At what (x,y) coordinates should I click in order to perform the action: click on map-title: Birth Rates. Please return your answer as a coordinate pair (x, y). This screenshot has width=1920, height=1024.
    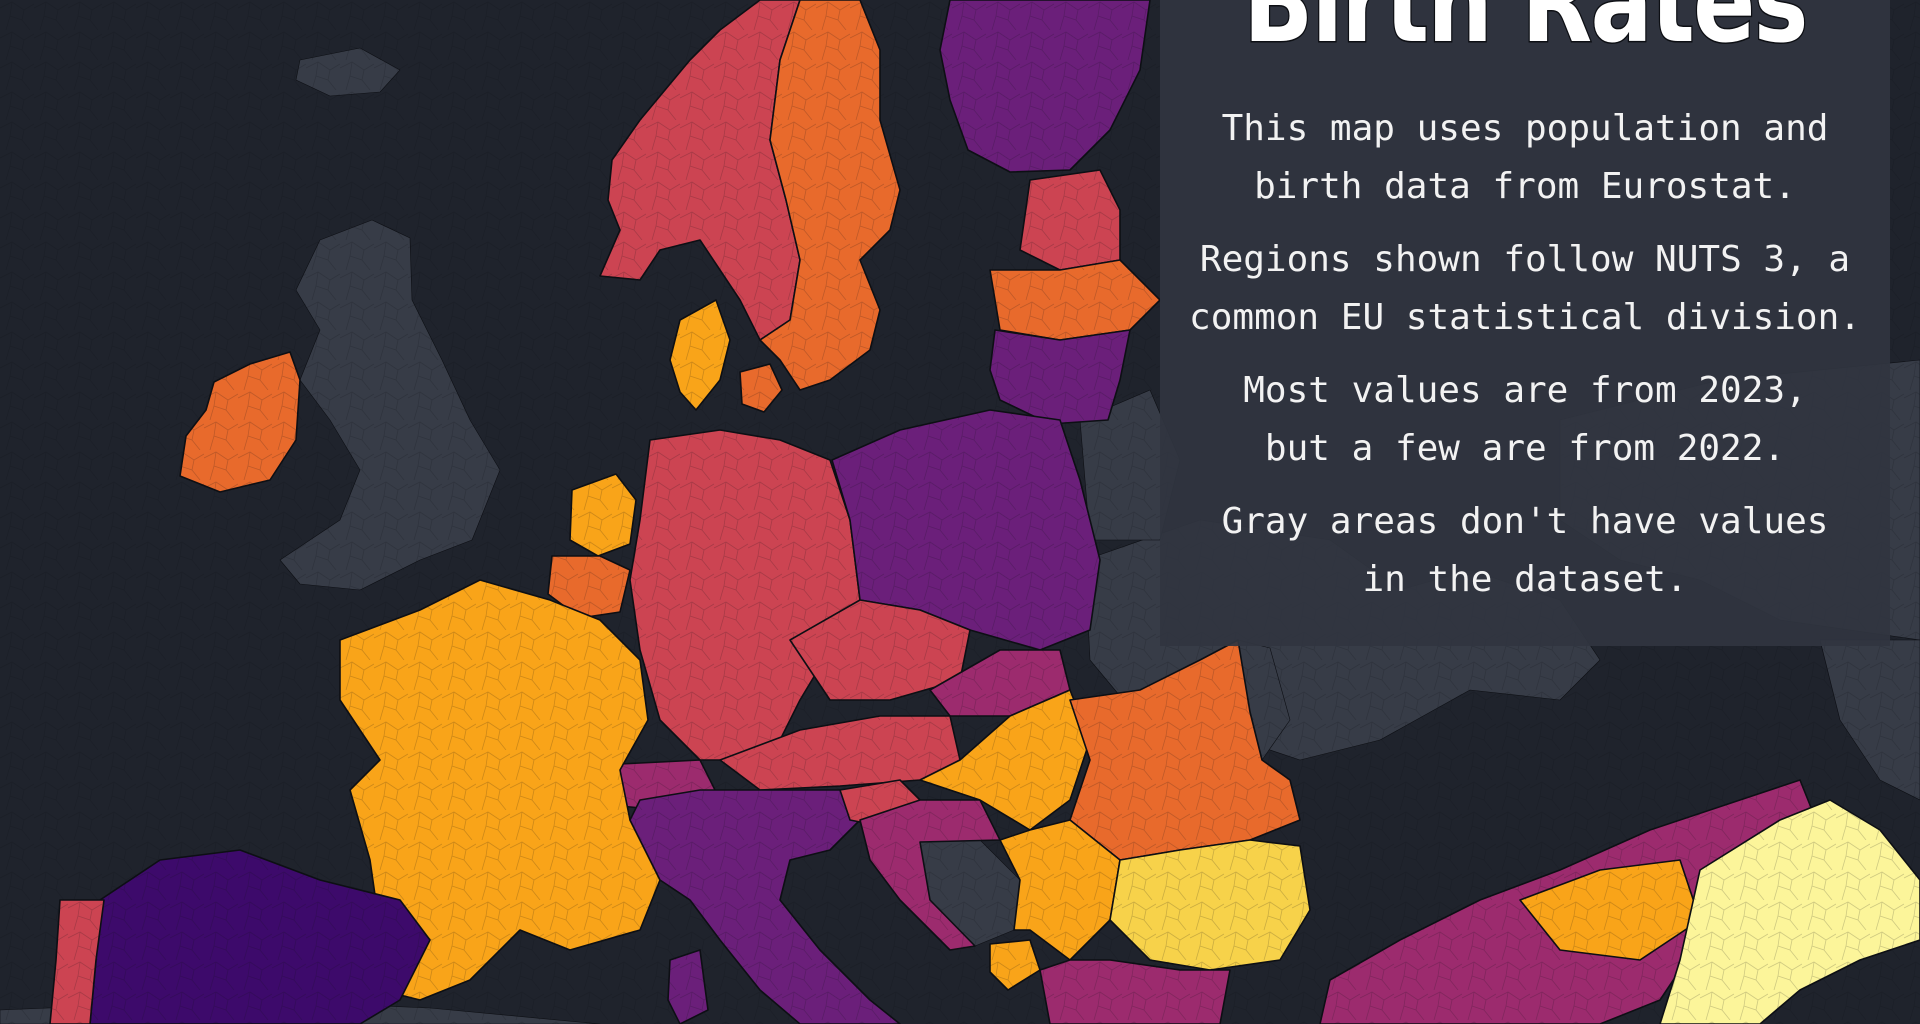
    Looking at the image, I should click on (1526, 35).